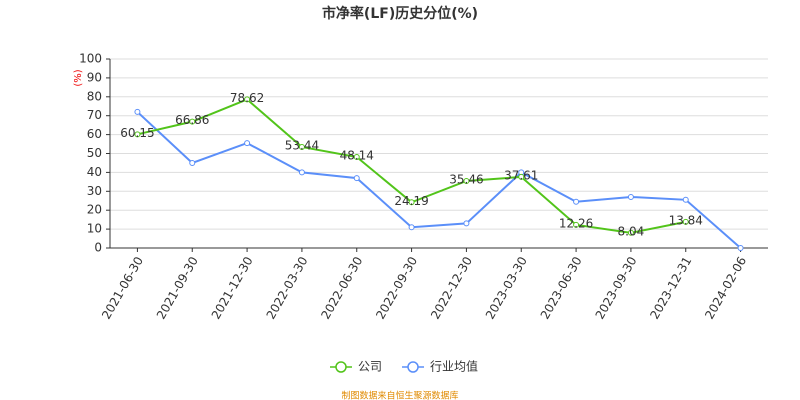 The height and width of the screenshot is (400, 800). What do you see at coordinates (400, 13) in the screenshot?
I see `chart-title: 市净率(LF)历史分位(%)` at bounding box center [400, 13].